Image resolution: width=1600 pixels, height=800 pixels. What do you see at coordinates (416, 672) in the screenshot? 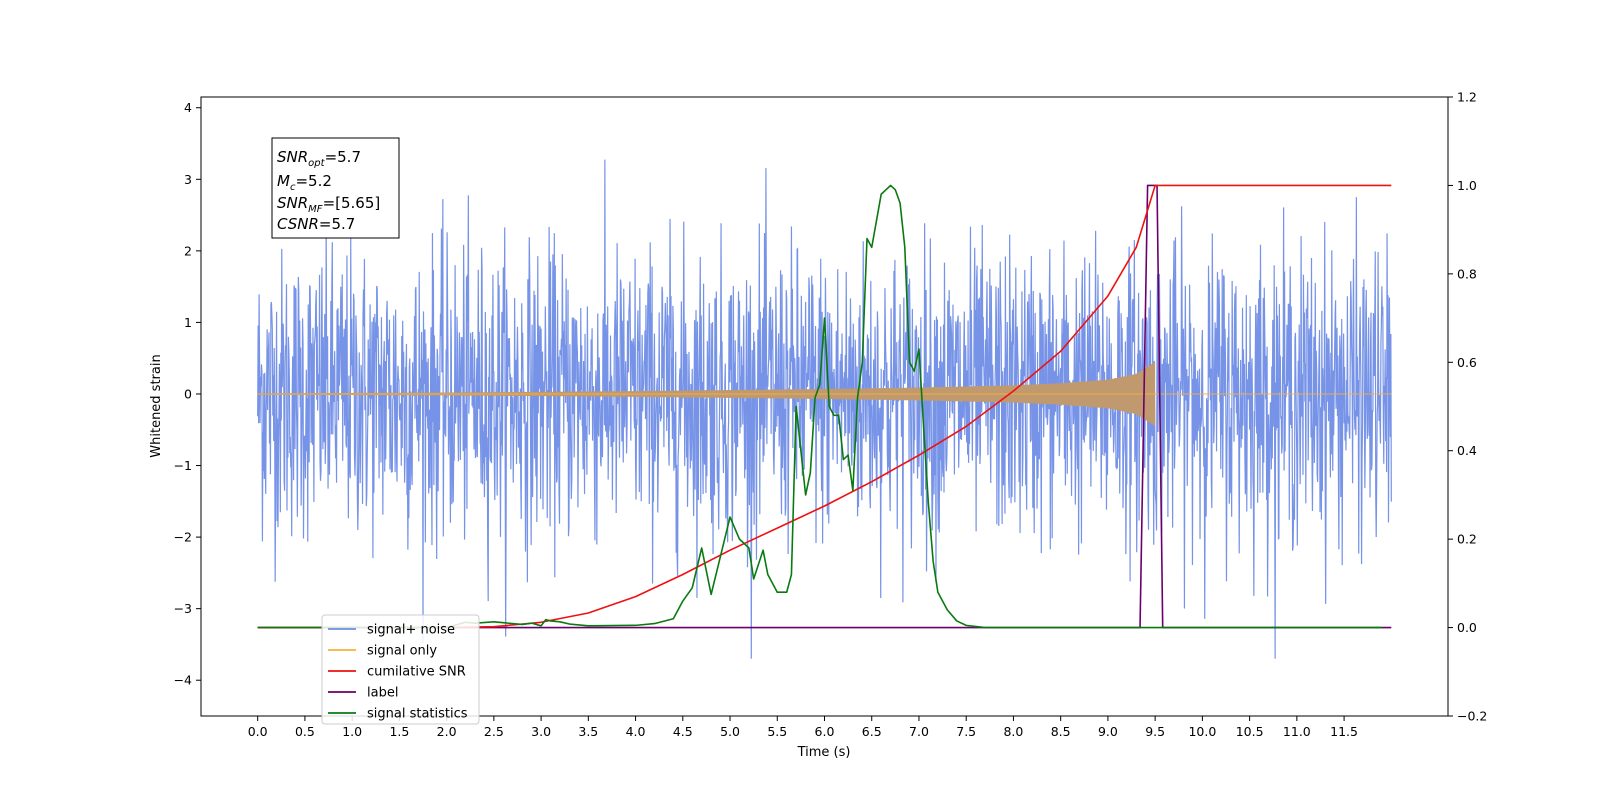
I see `legend-label-2: cumilative SNR` at bounding box center [416, 672].